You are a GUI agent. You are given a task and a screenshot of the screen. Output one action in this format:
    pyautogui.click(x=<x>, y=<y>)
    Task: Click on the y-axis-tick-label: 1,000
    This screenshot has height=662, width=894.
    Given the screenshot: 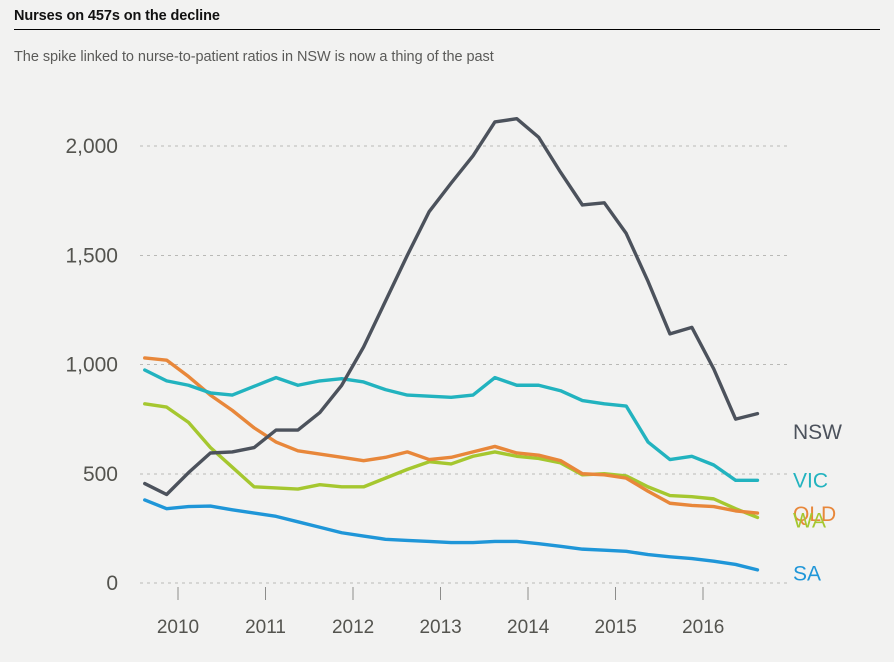 What is the action you would take?
    pyautogui.click(x=91, y=365)
    